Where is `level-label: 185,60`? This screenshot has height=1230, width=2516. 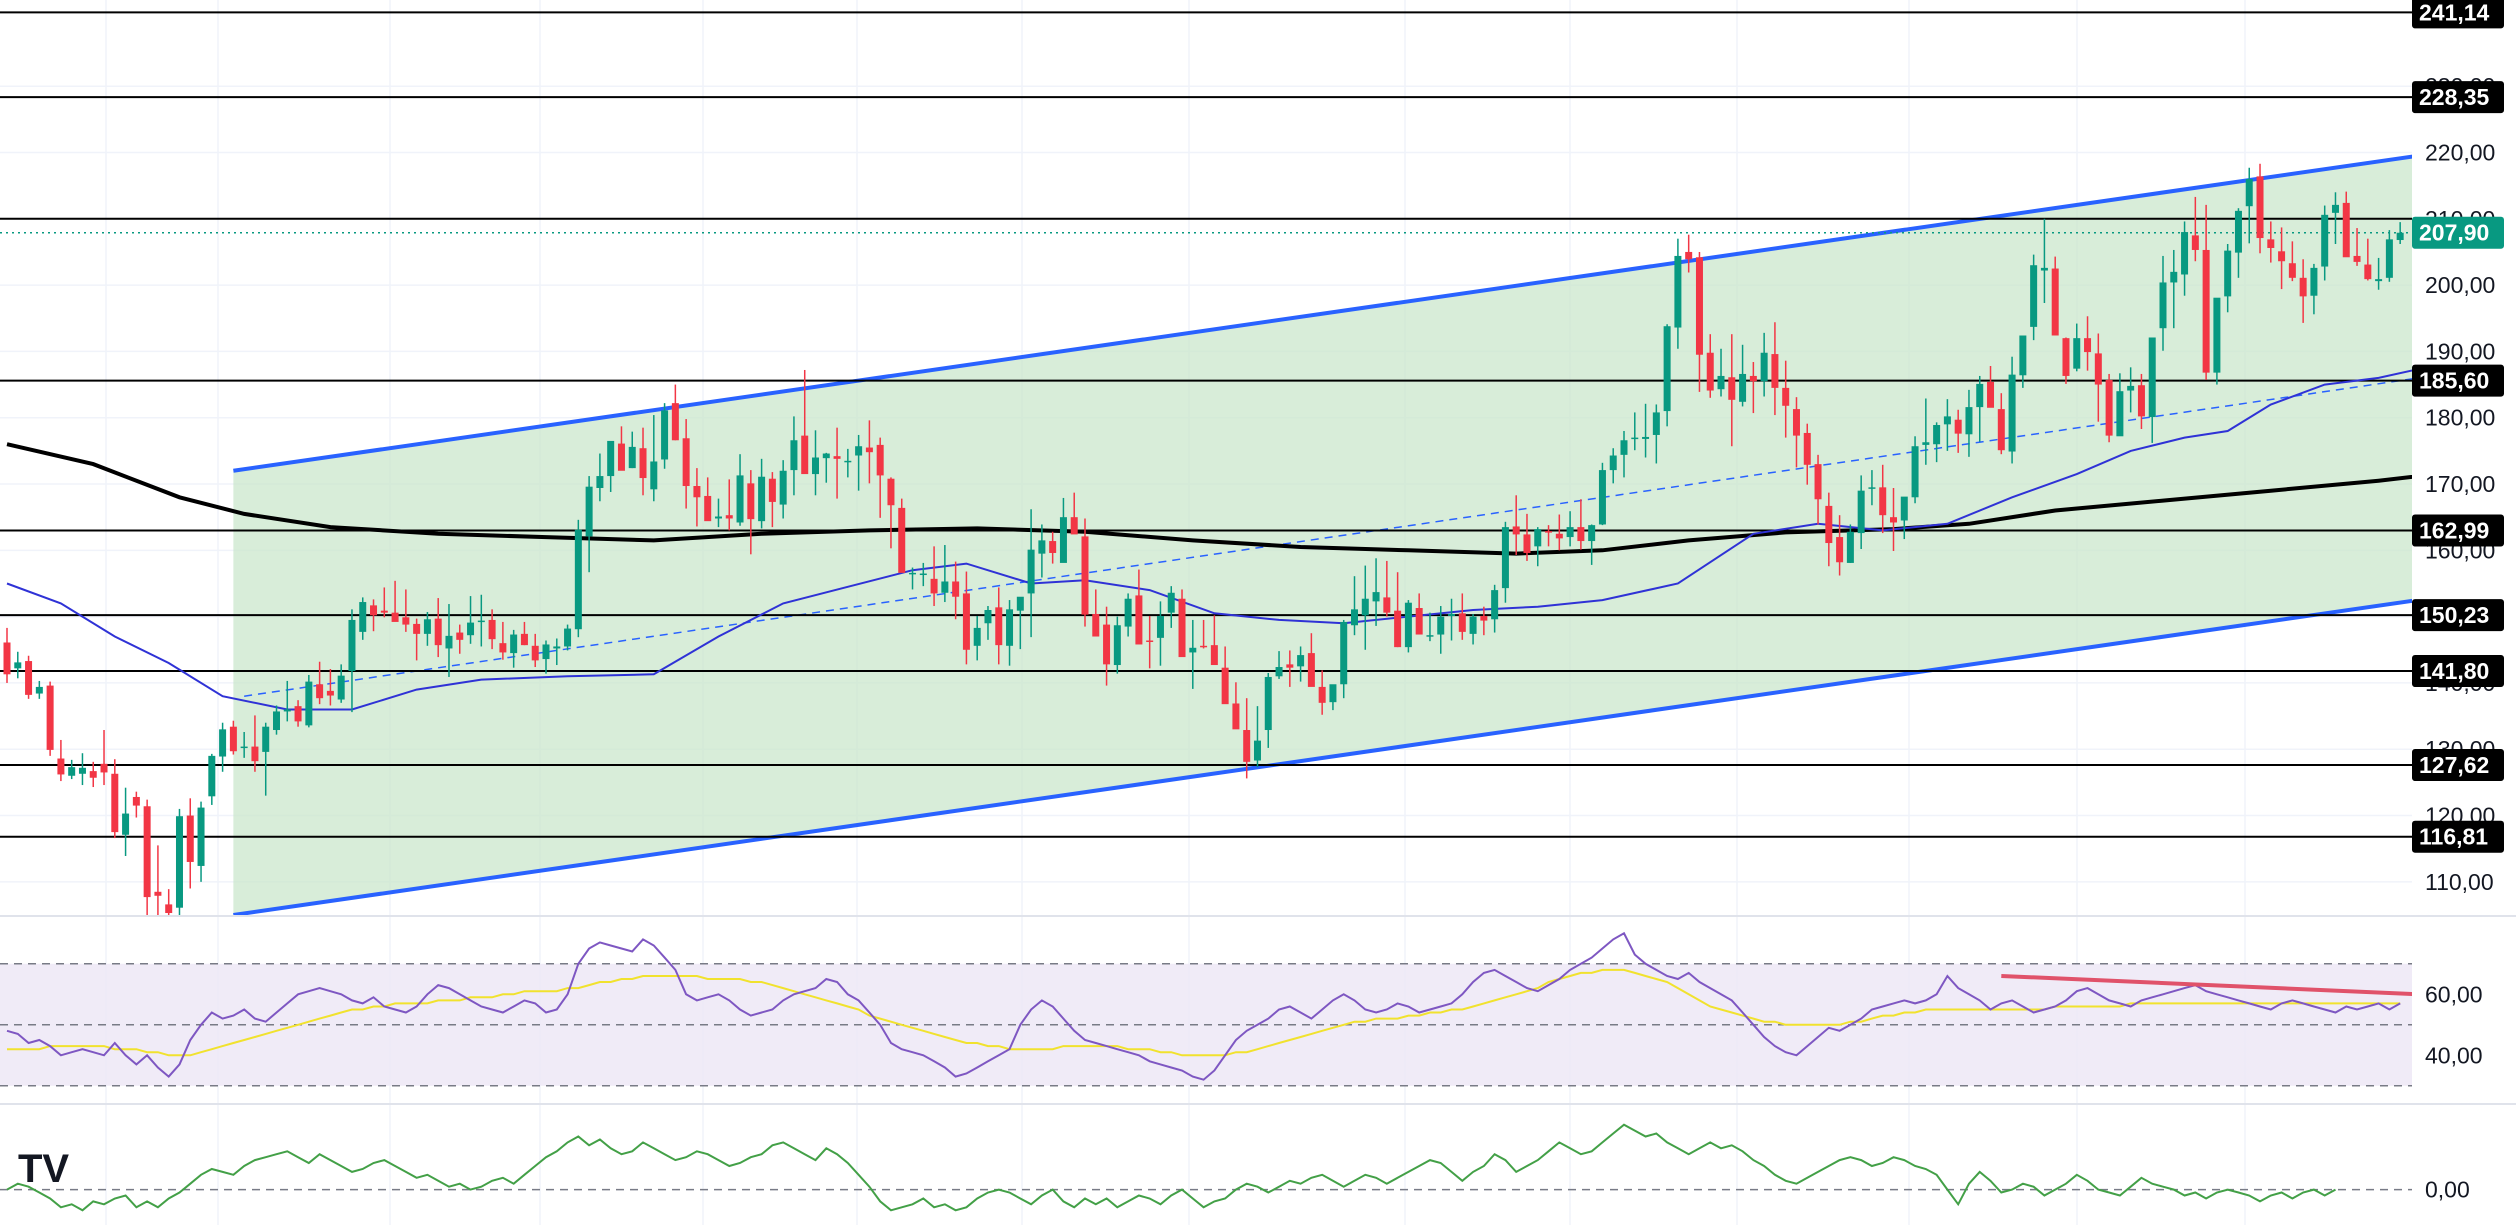
level-label: 185,60 is located at coordinates (2454, 381).